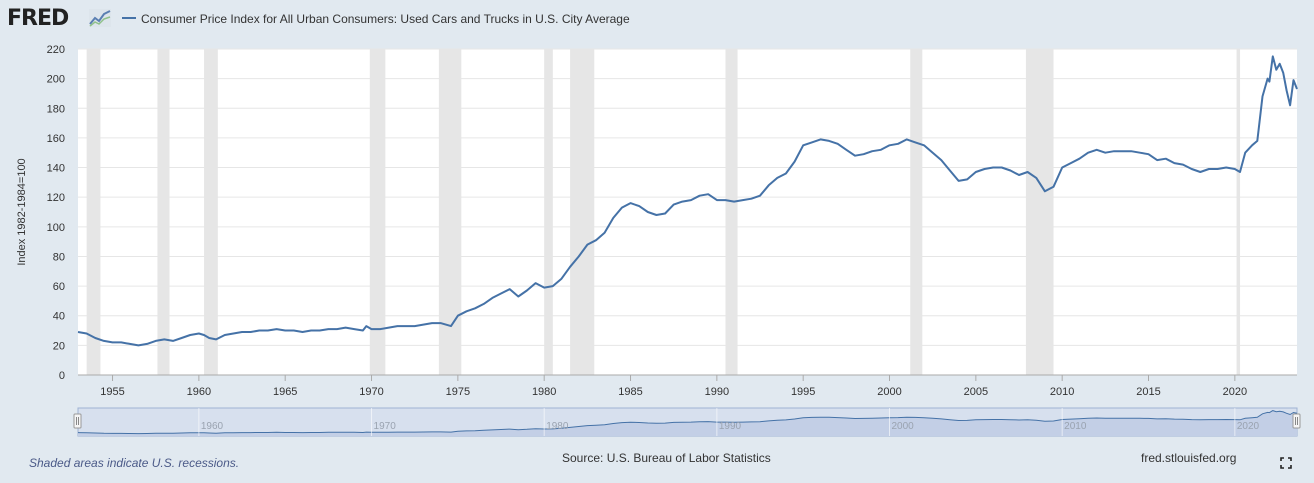 This screenshot has height=483, width=1314. What do you see at coordinates (56, 228) in the screenshot?
I see `y-tick-label: 100` at bounding box center [56, 228].